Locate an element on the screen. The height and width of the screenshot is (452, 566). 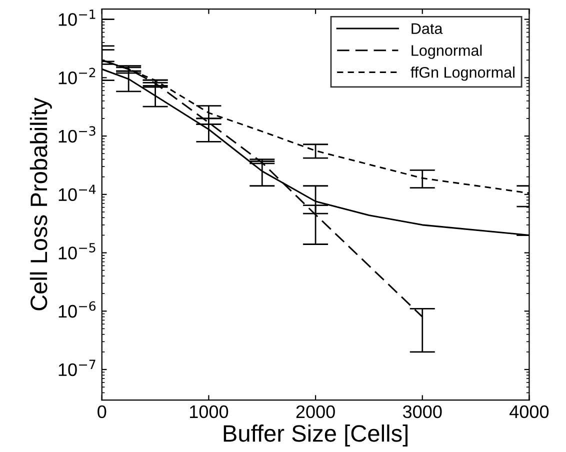
legend-label: Data is located at coordinates (427, 28).